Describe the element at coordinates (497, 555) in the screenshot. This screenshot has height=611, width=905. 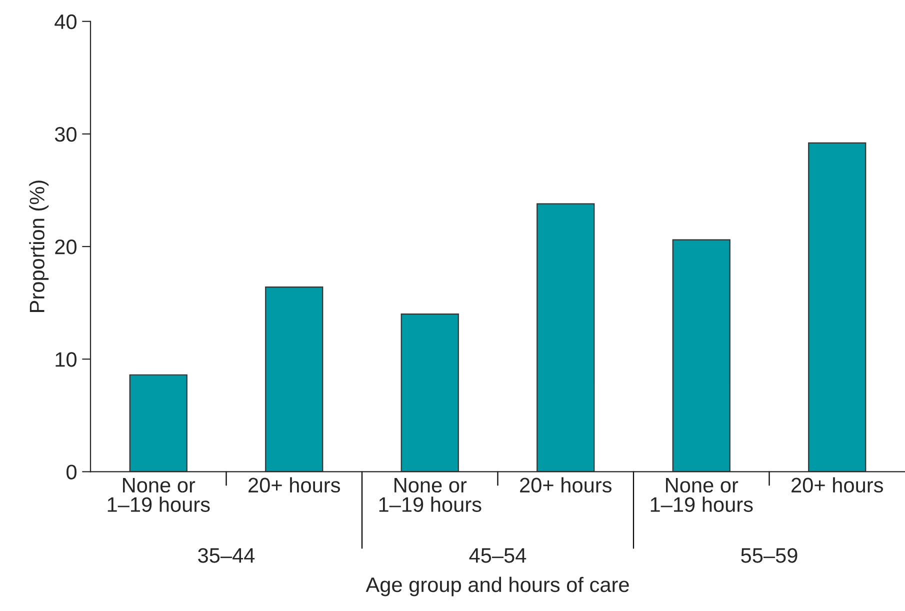
I see `text: 45–54` at that location.